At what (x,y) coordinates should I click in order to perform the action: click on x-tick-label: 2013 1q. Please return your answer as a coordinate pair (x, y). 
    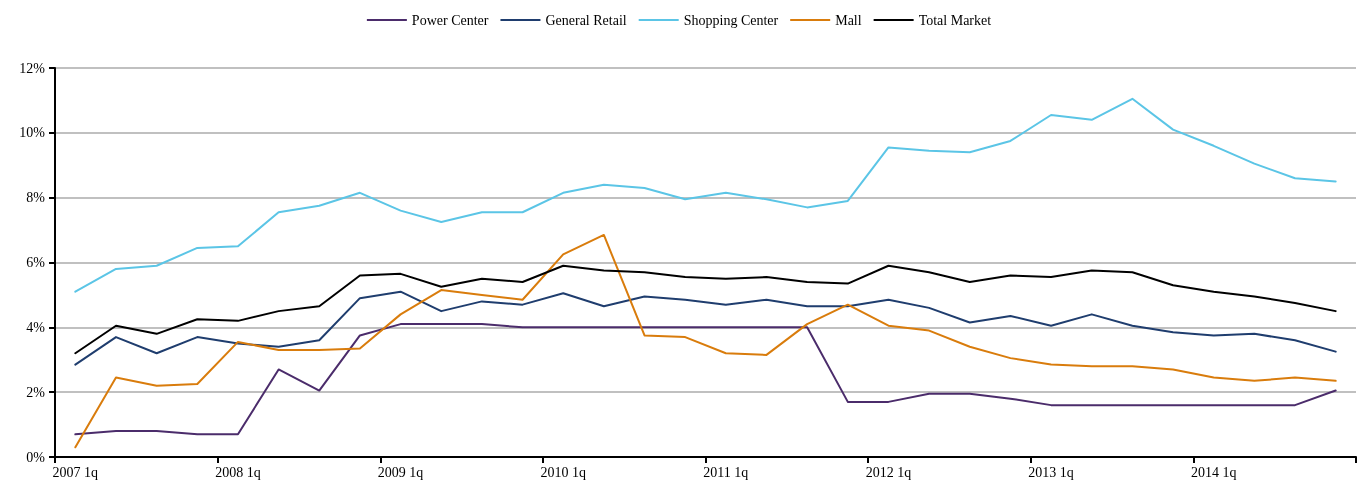
    Looking at the image, I should click on (1051, 472).